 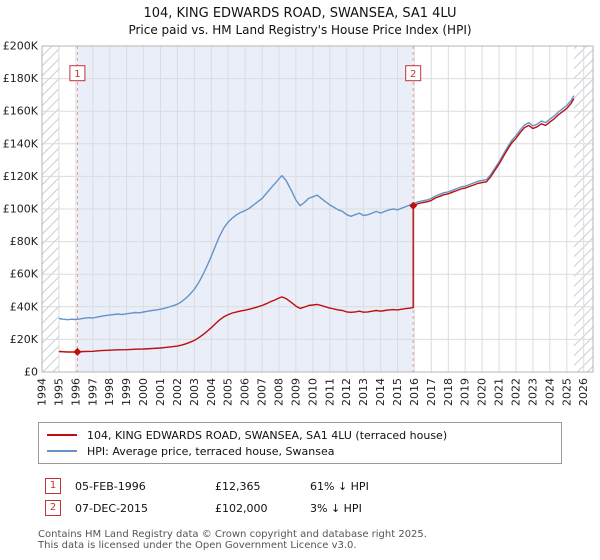 What do you see at coordinates (397, 392) in the screenshot?
I see `svg-text: 2015` at bounding box center [397, 392].